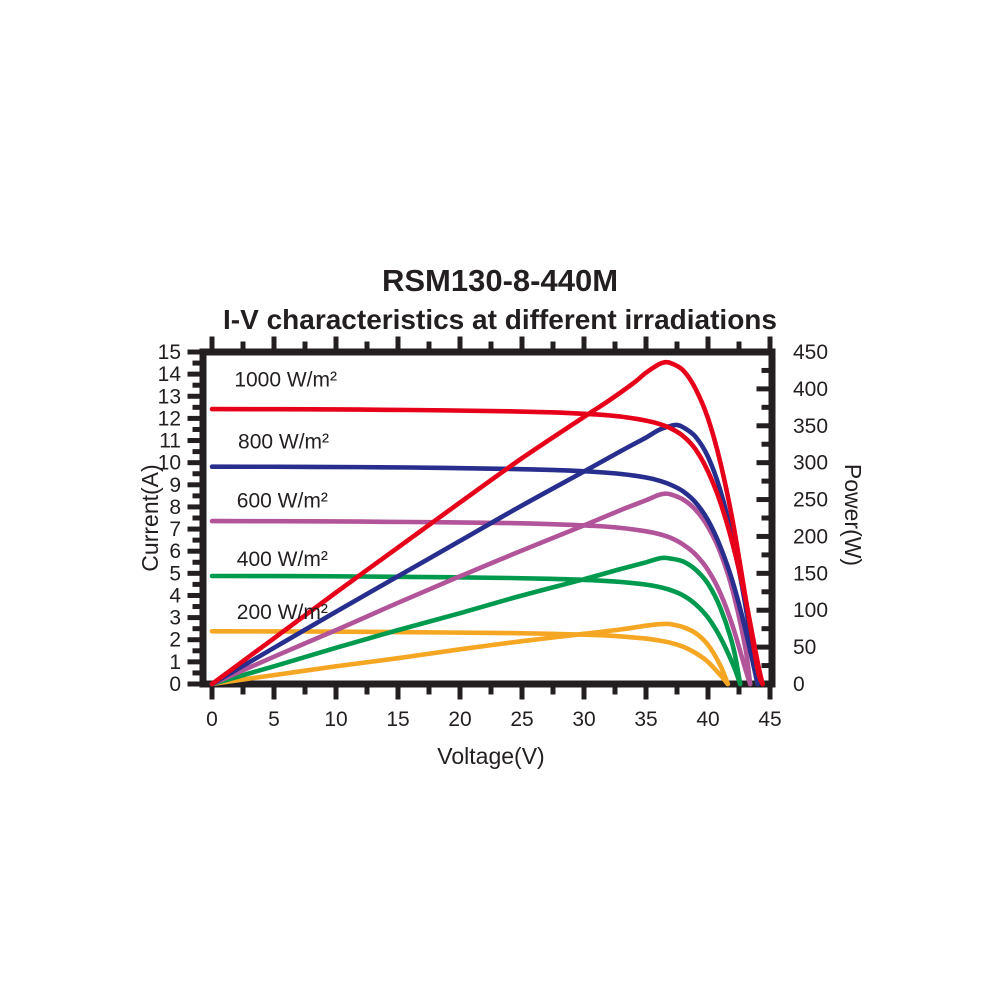 The height and width of the screenshot is (1000, 1000). I want to click on x-axis-tick-label: 10, so click(335, 719).